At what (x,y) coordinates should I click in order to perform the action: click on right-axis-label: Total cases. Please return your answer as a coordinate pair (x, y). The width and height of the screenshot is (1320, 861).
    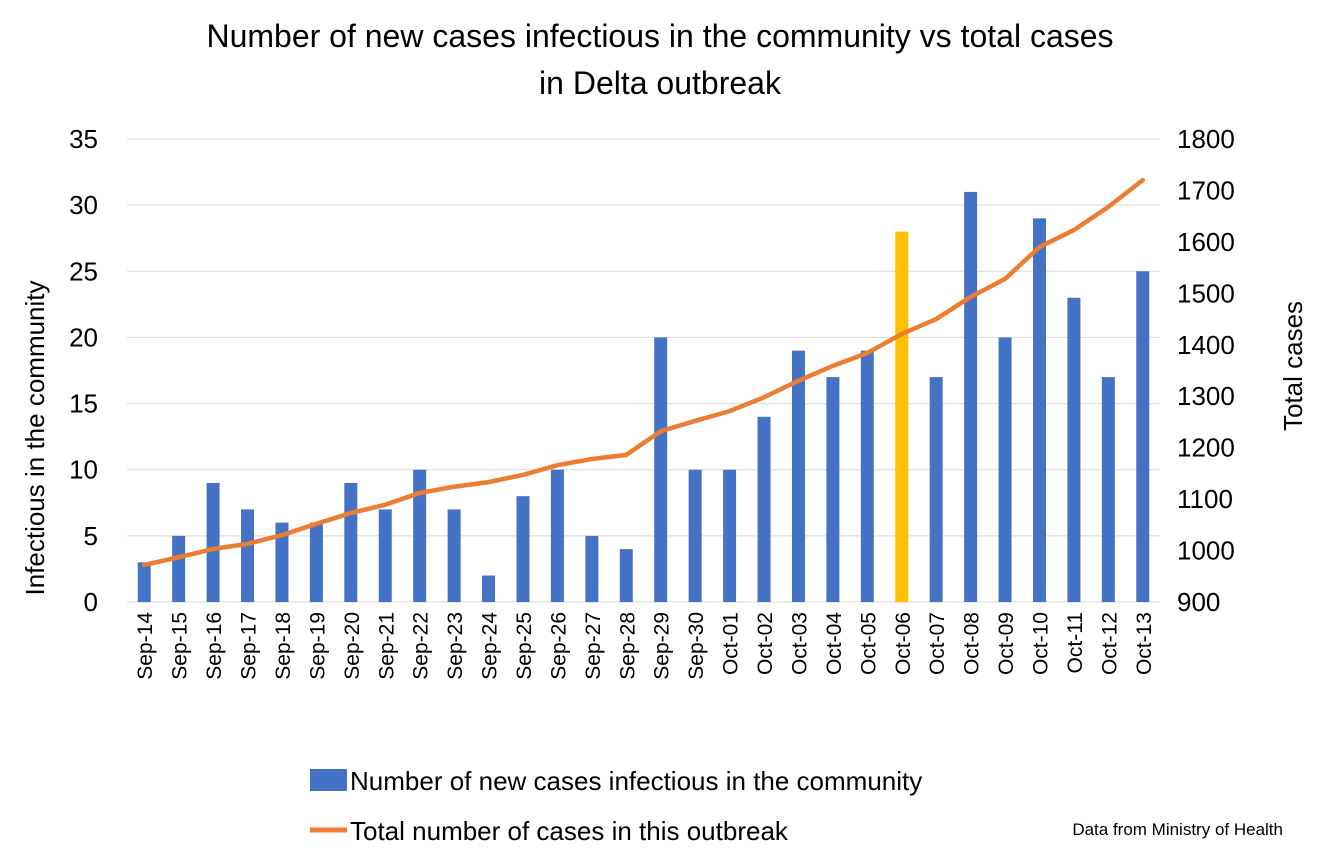
    Looking at the image, I should click on (1293, 366).